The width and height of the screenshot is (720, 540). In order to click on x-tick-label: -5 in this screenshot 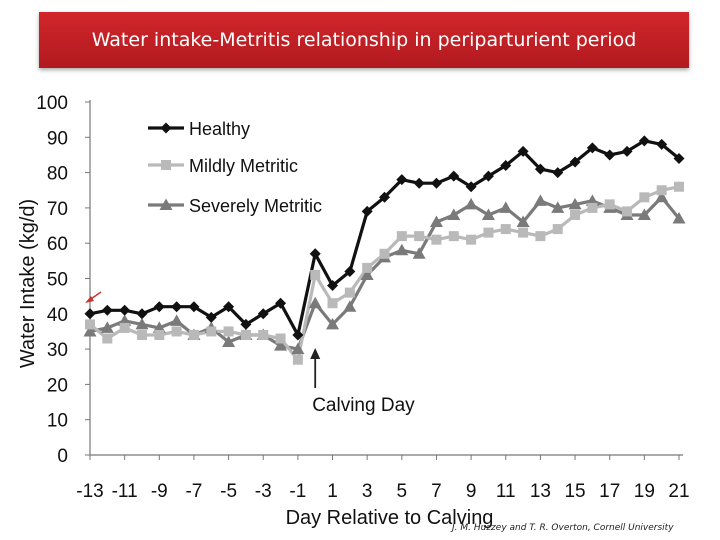, I will do `click(228, 491)`.